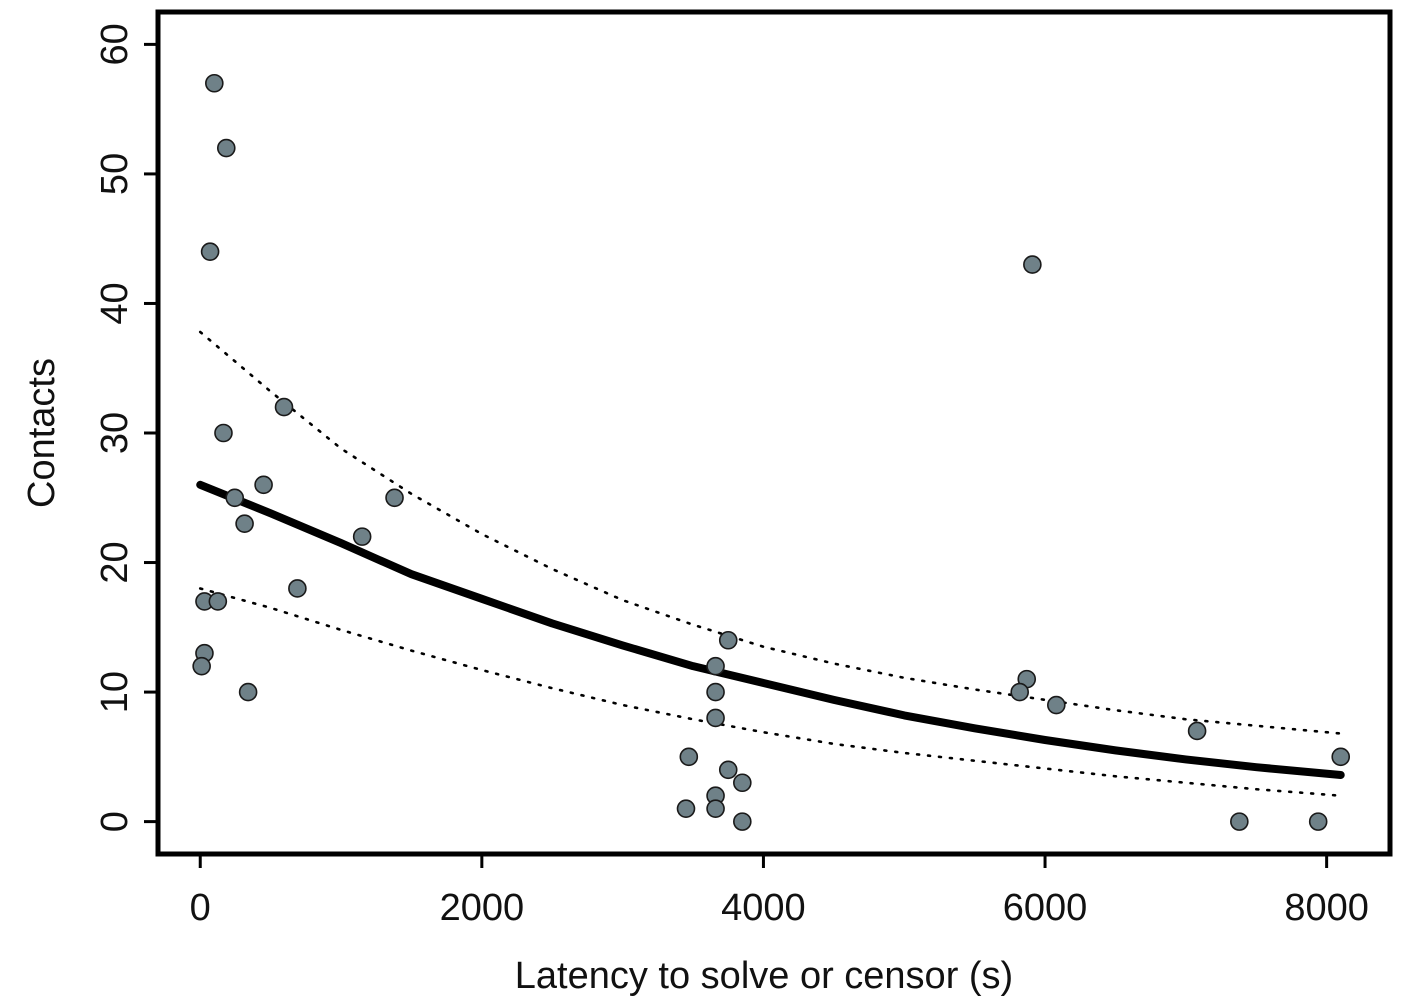  Describe the element at coordinates (42, 433) in the screenshot. I see `y-axis-label: Contacts` at that location.